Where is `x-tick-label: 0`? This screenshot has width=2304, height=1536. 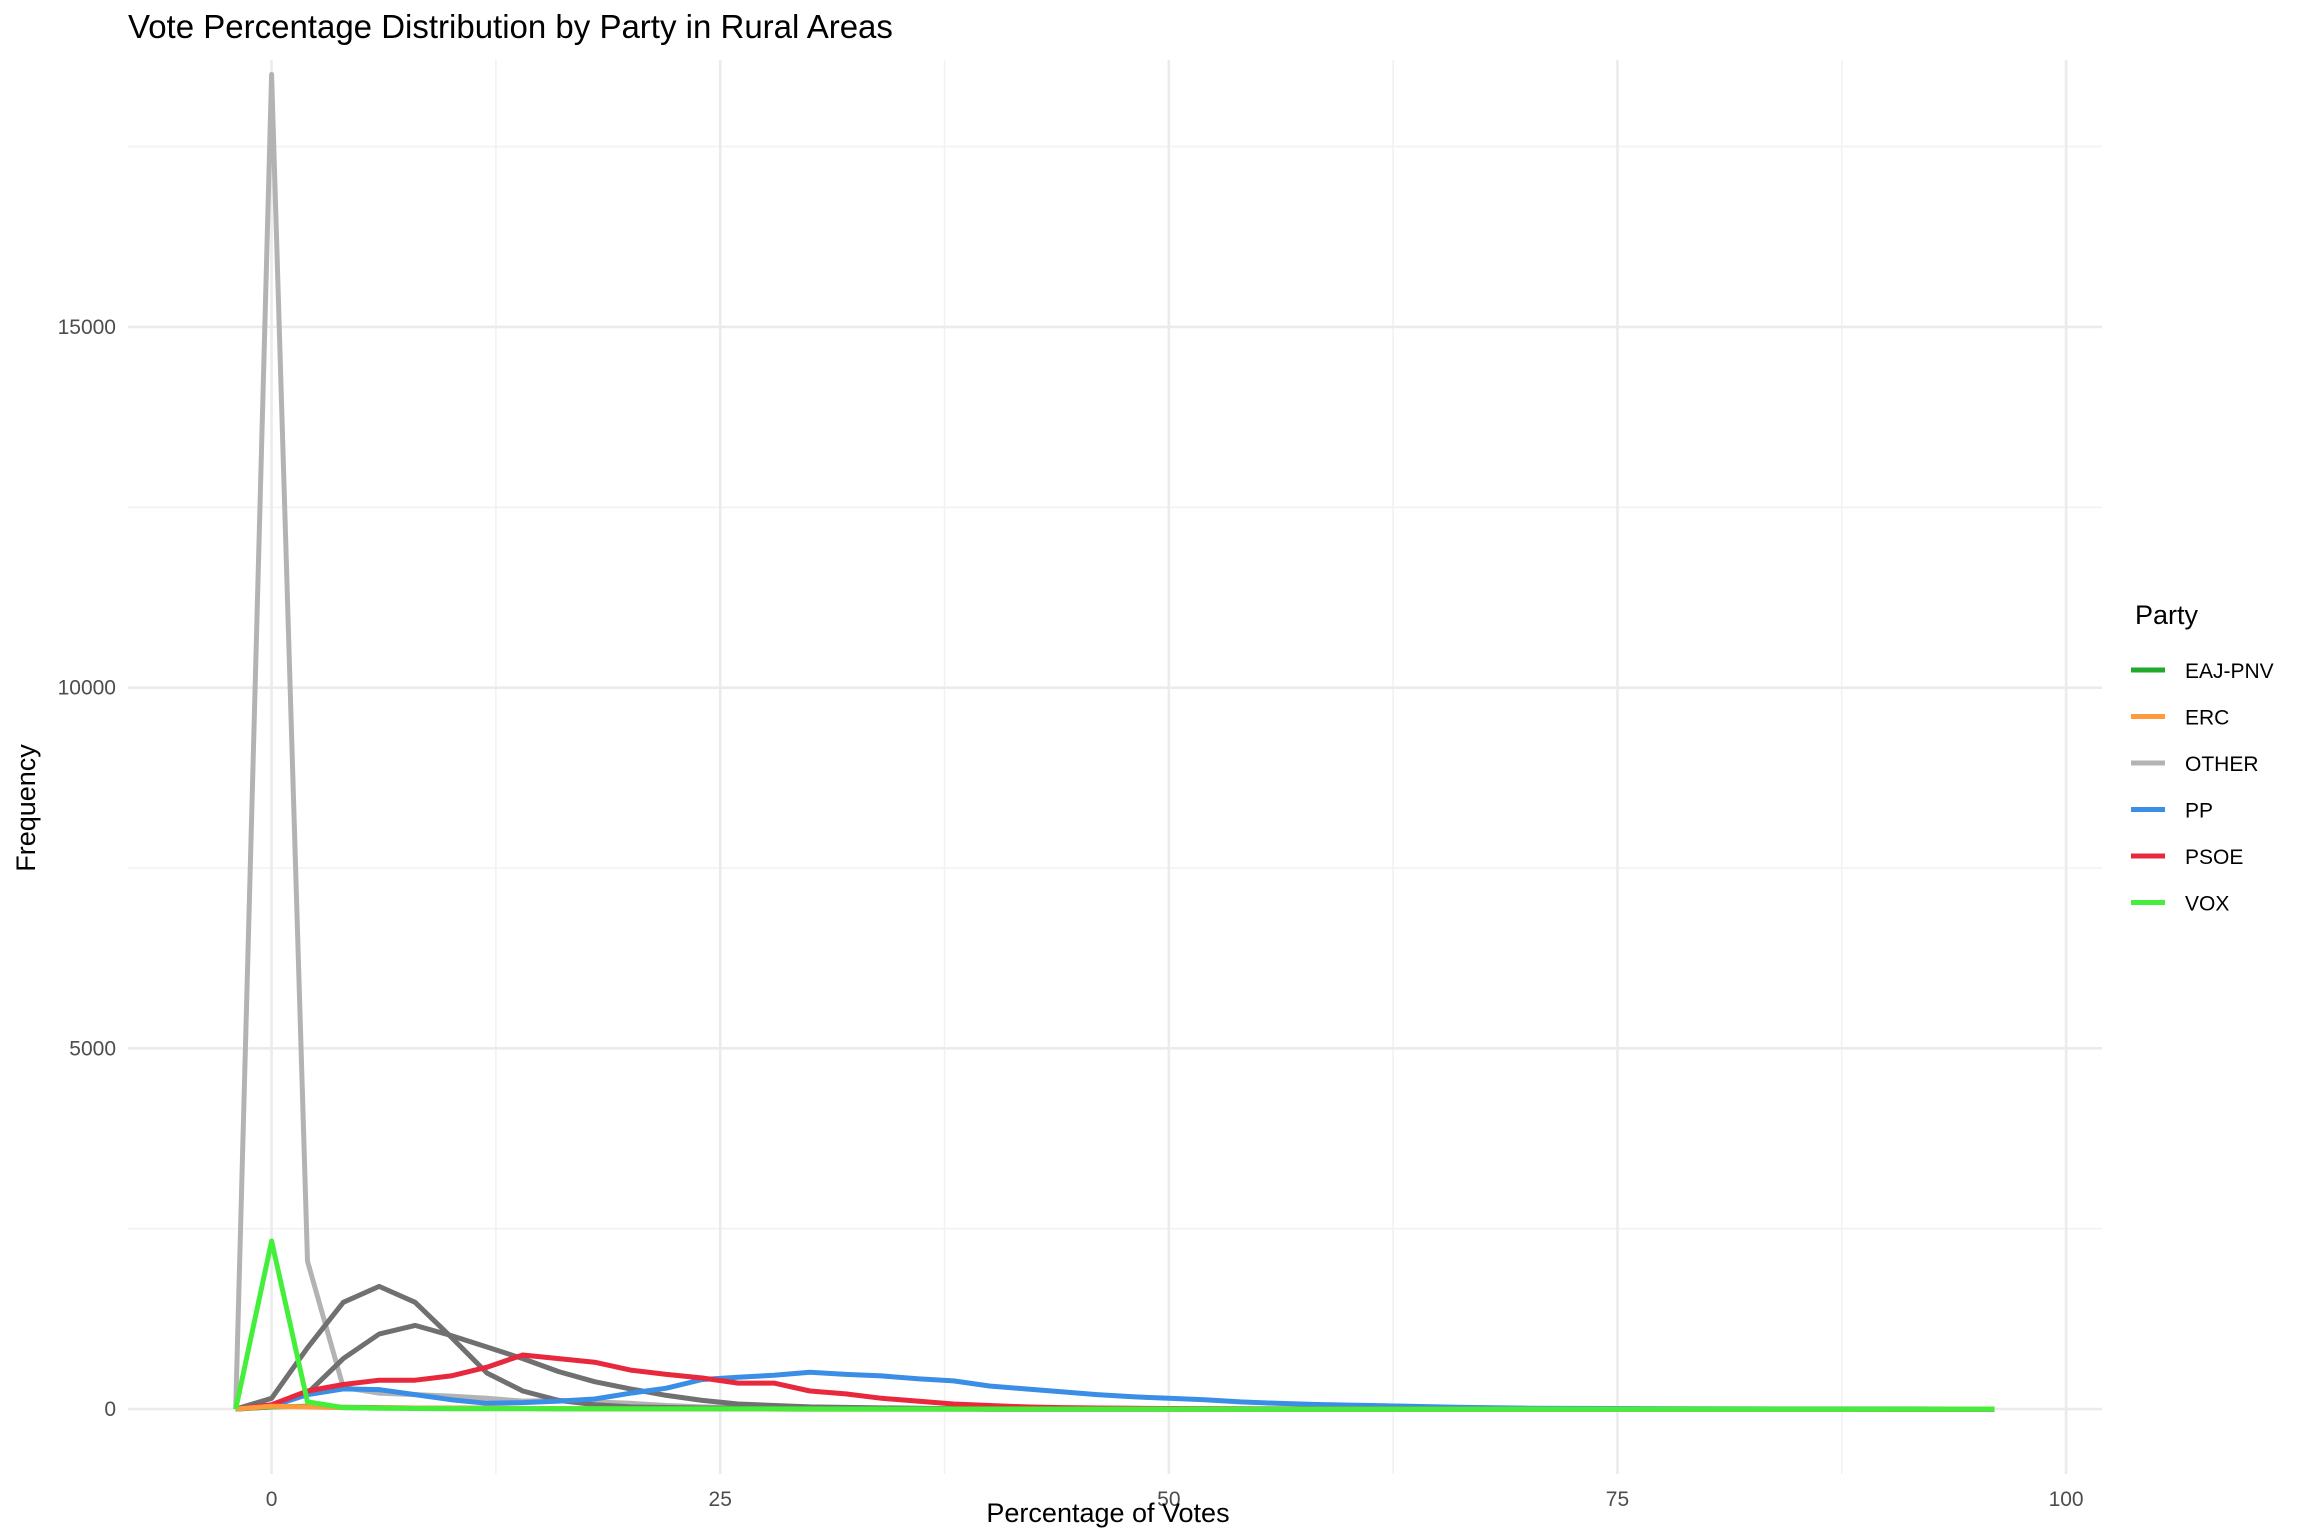
x-tick-label: 0 is located at coordinates (272, 1499).